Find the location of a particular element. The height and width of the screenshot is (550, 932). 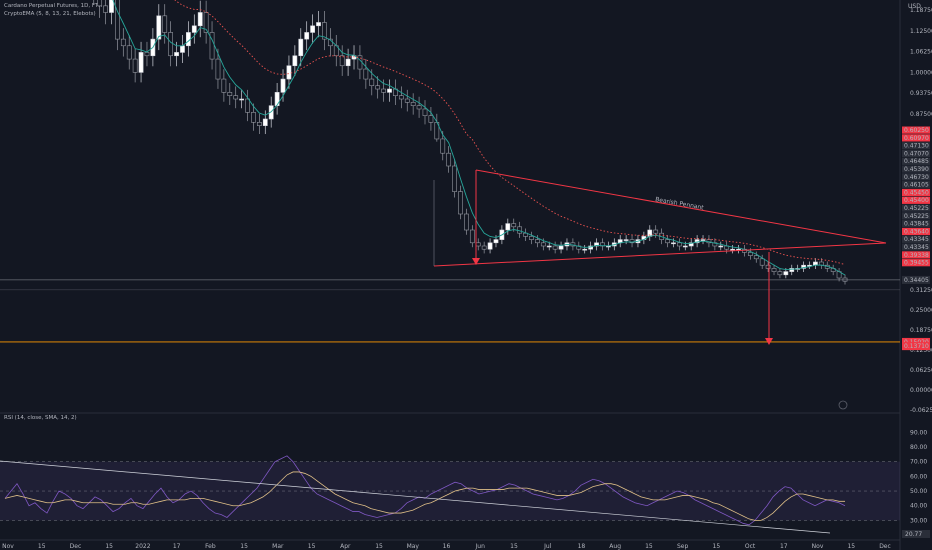

time-tick-label: May is located at coordinates (413, 546).